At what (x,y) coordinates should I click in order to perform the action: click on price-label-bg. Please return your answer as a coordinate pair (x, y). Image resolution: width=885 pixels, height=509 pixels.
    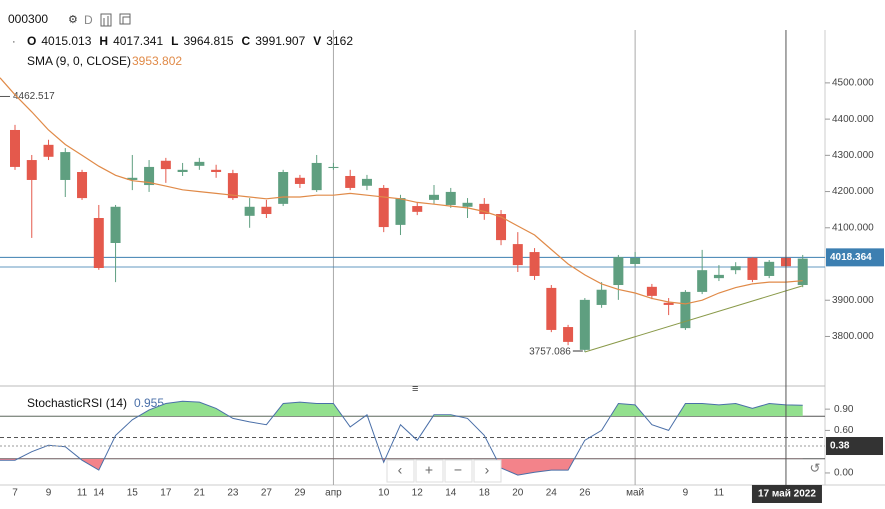
    Looking at the image, I should click on (855, 257).